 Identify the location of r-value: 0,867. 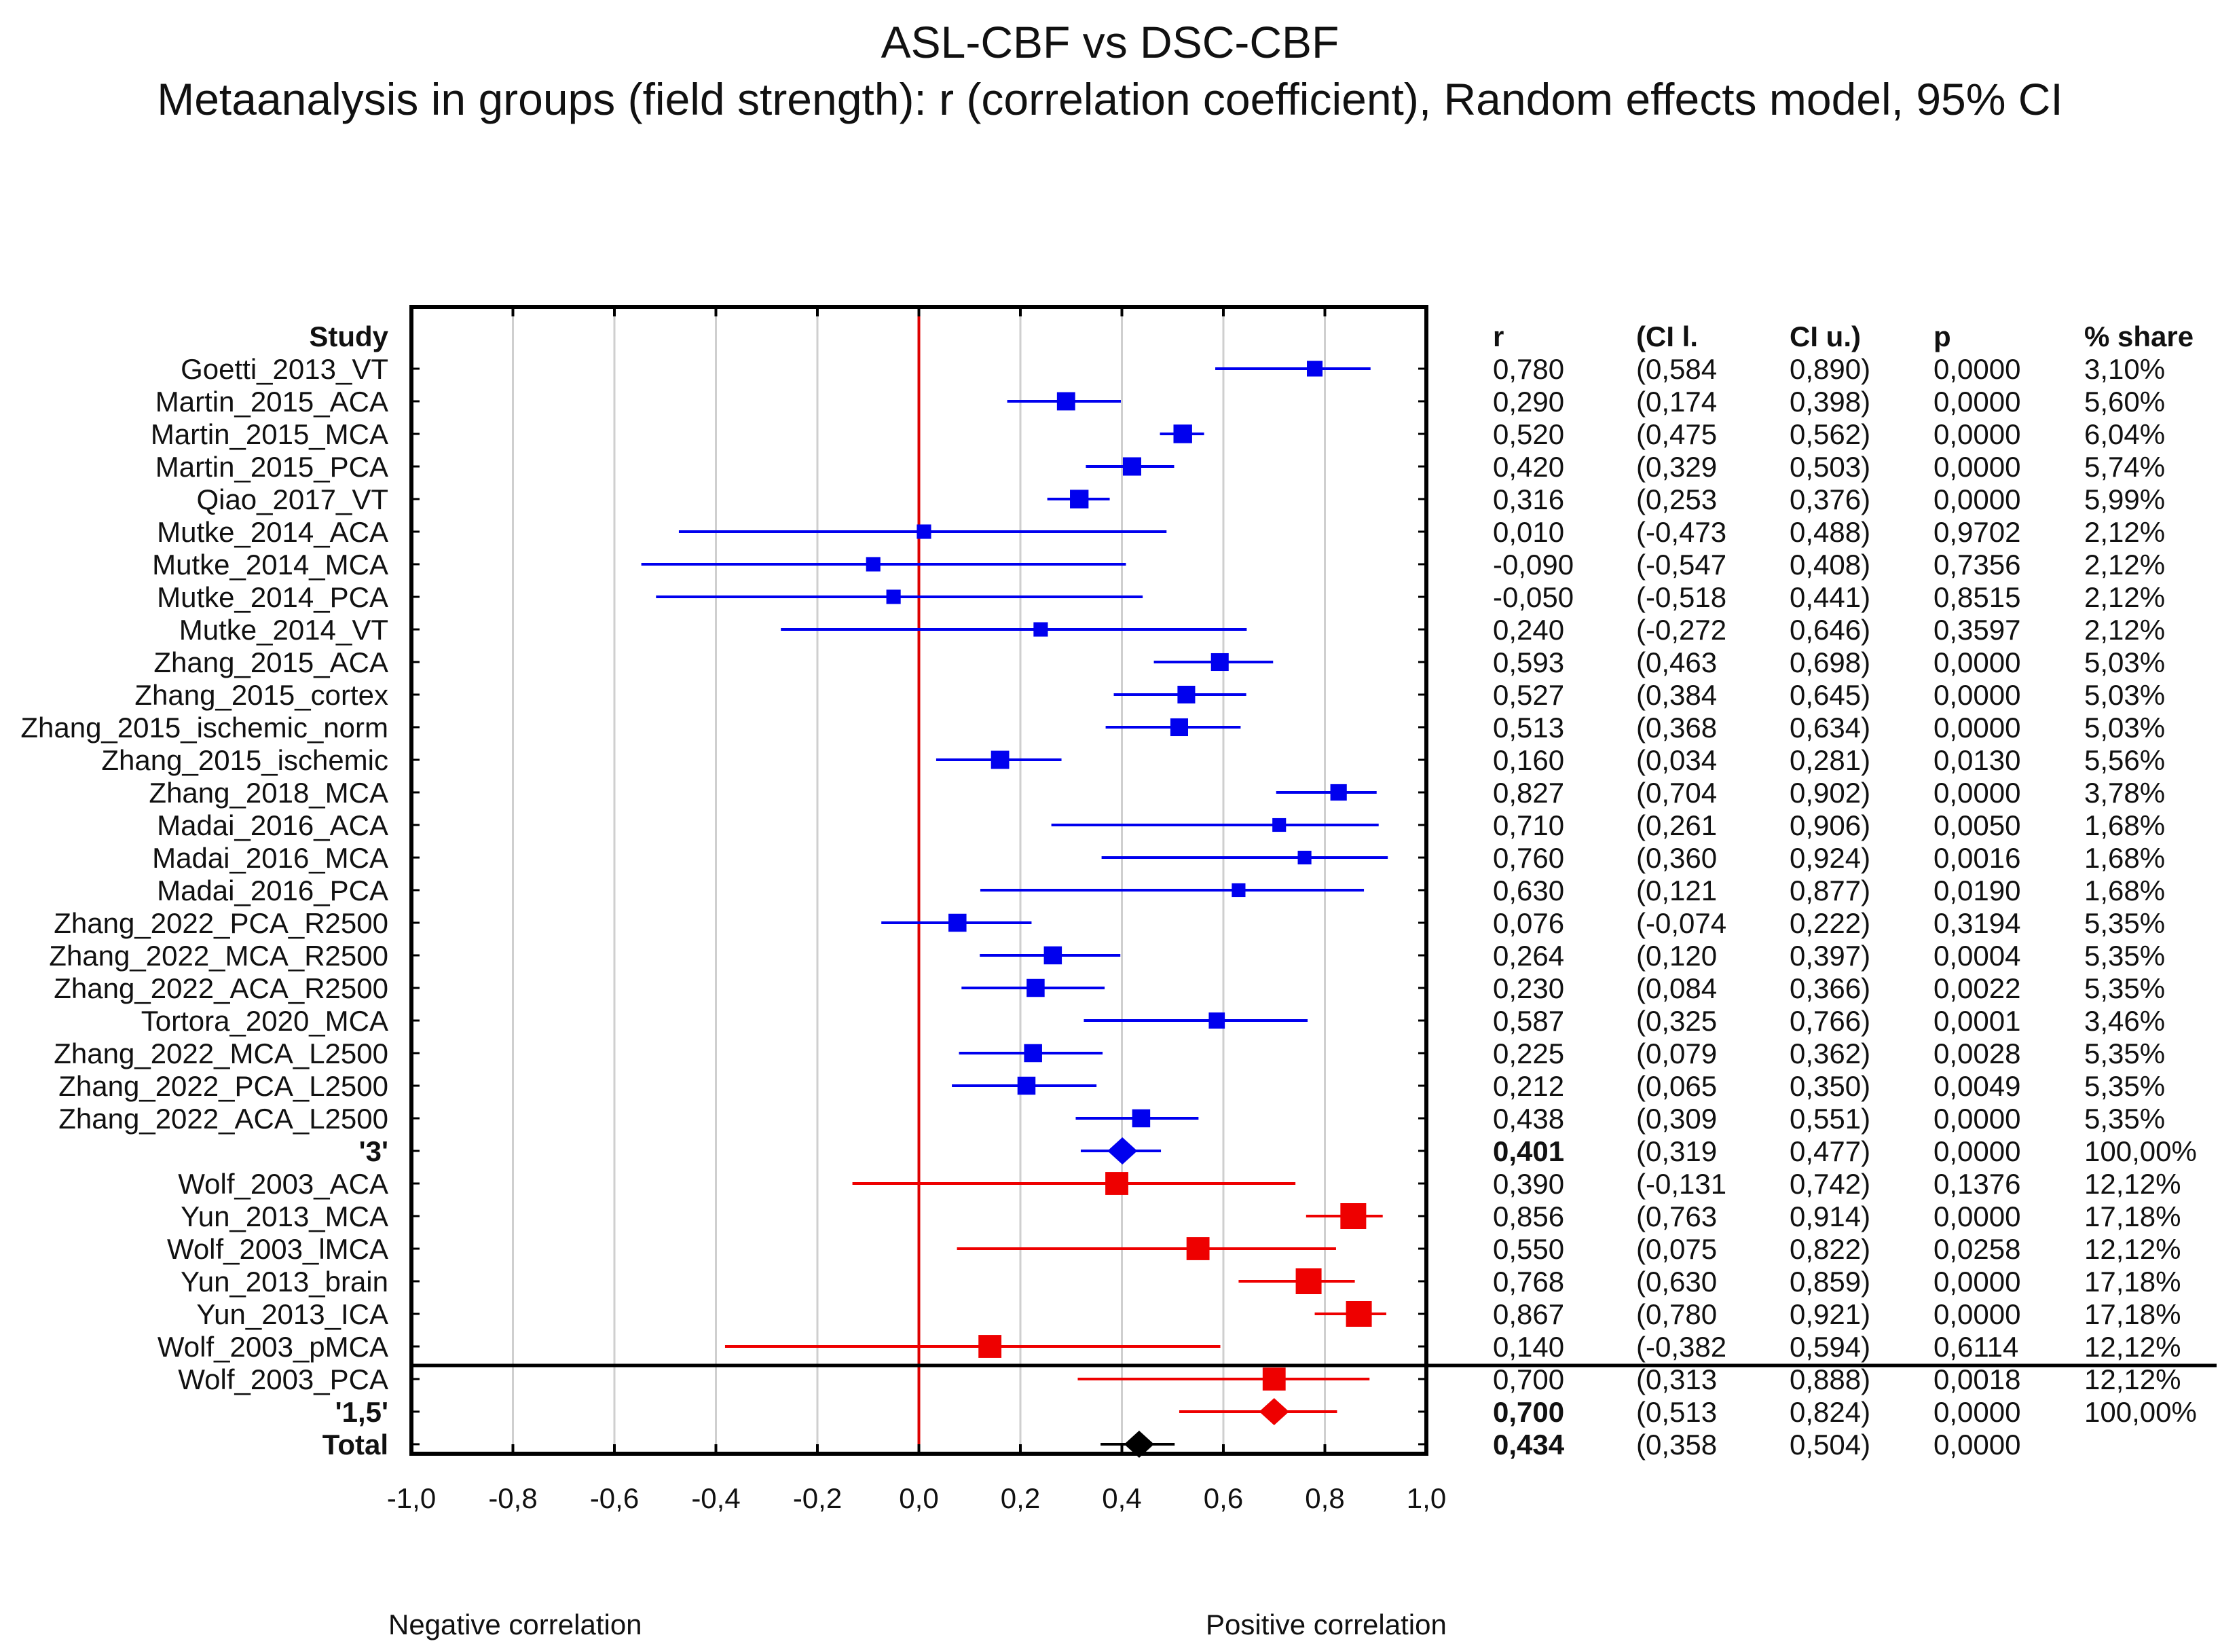
(1528, 1314).